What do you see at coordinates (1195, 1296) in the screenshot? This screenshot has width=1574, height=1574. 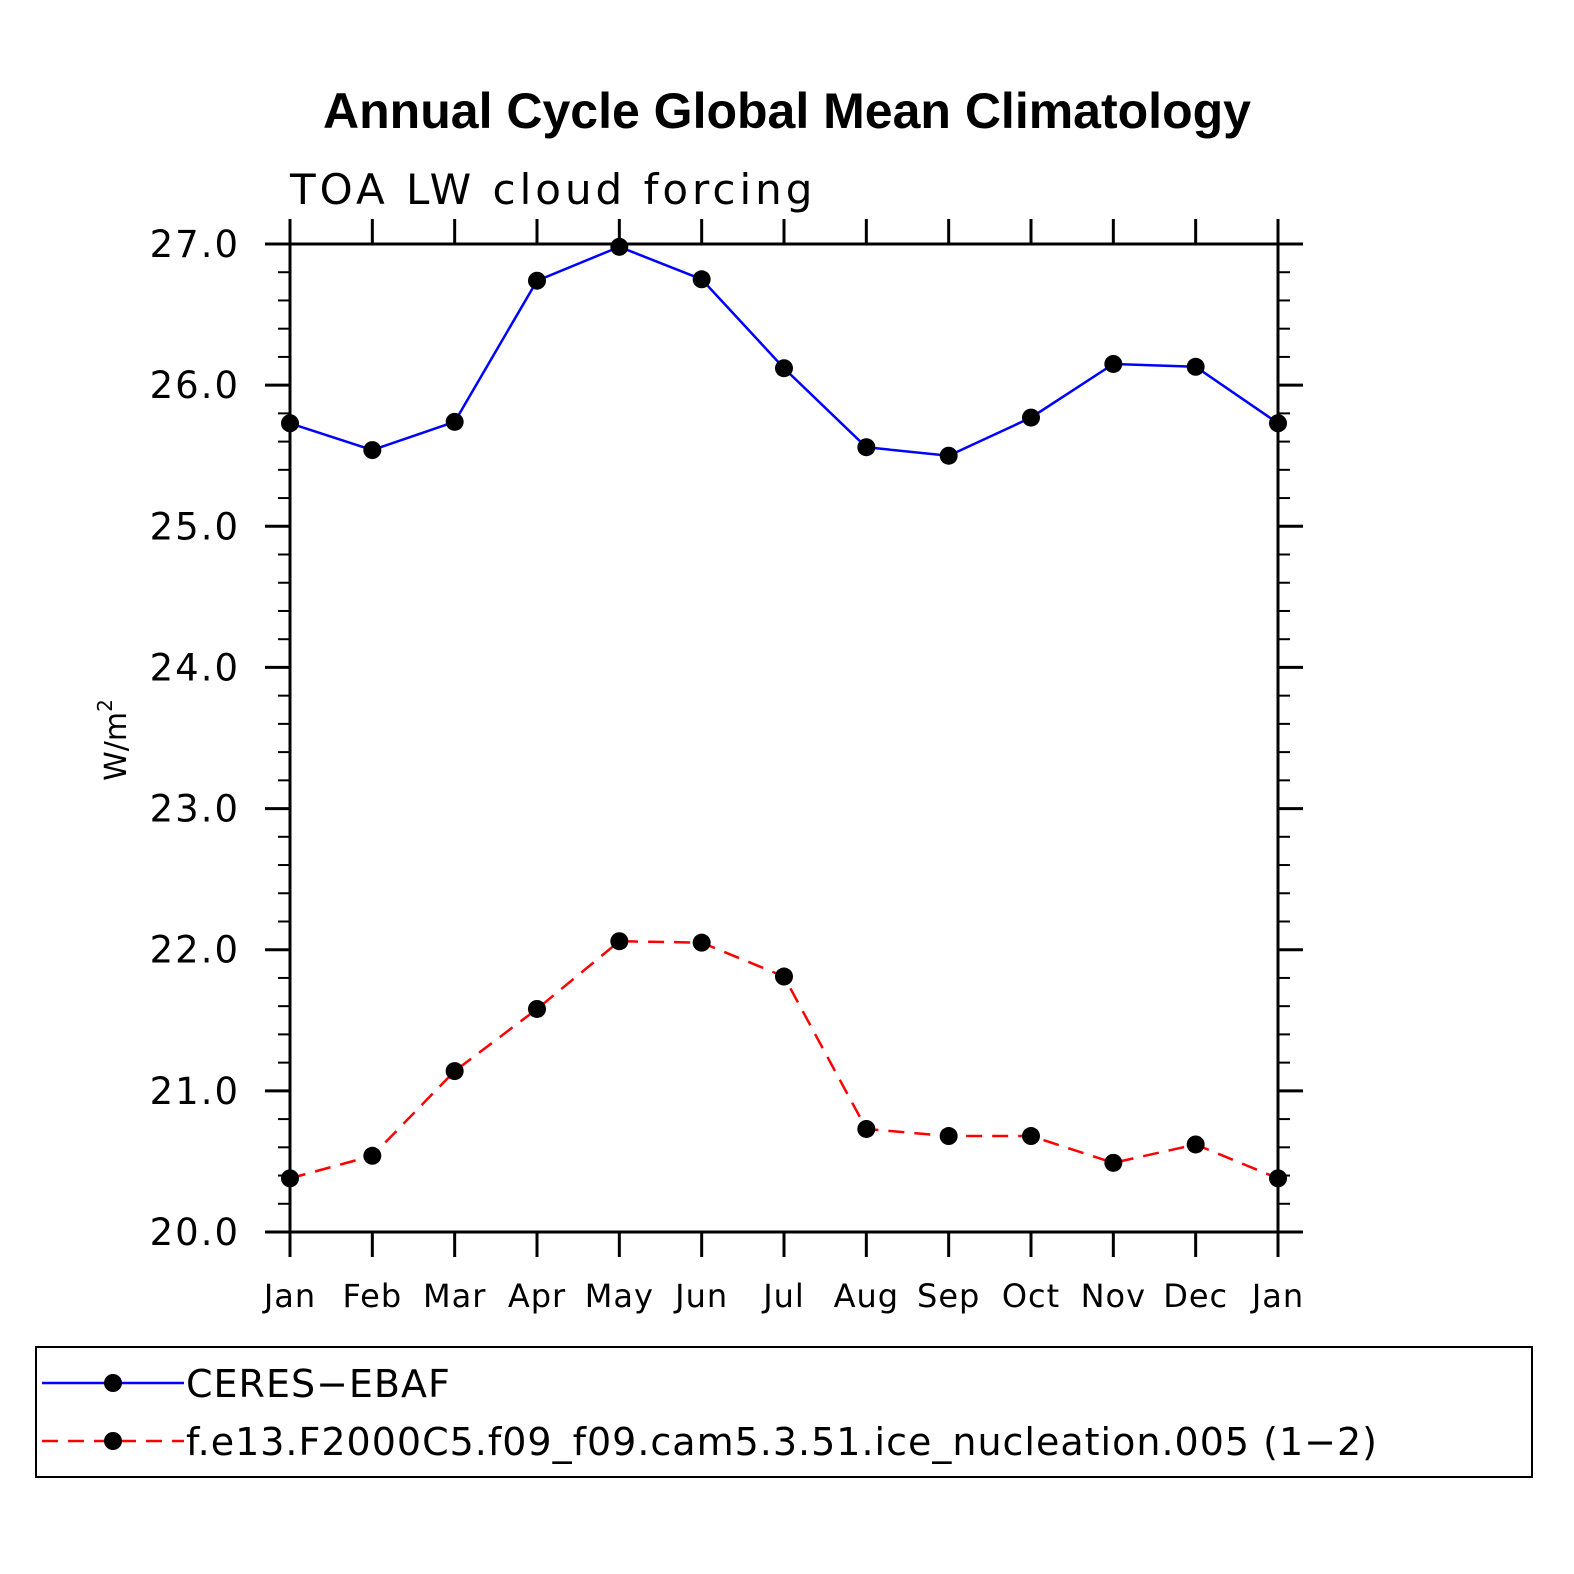 I see `x-tick-label: Dec` at bounding box center [1195, 1296].